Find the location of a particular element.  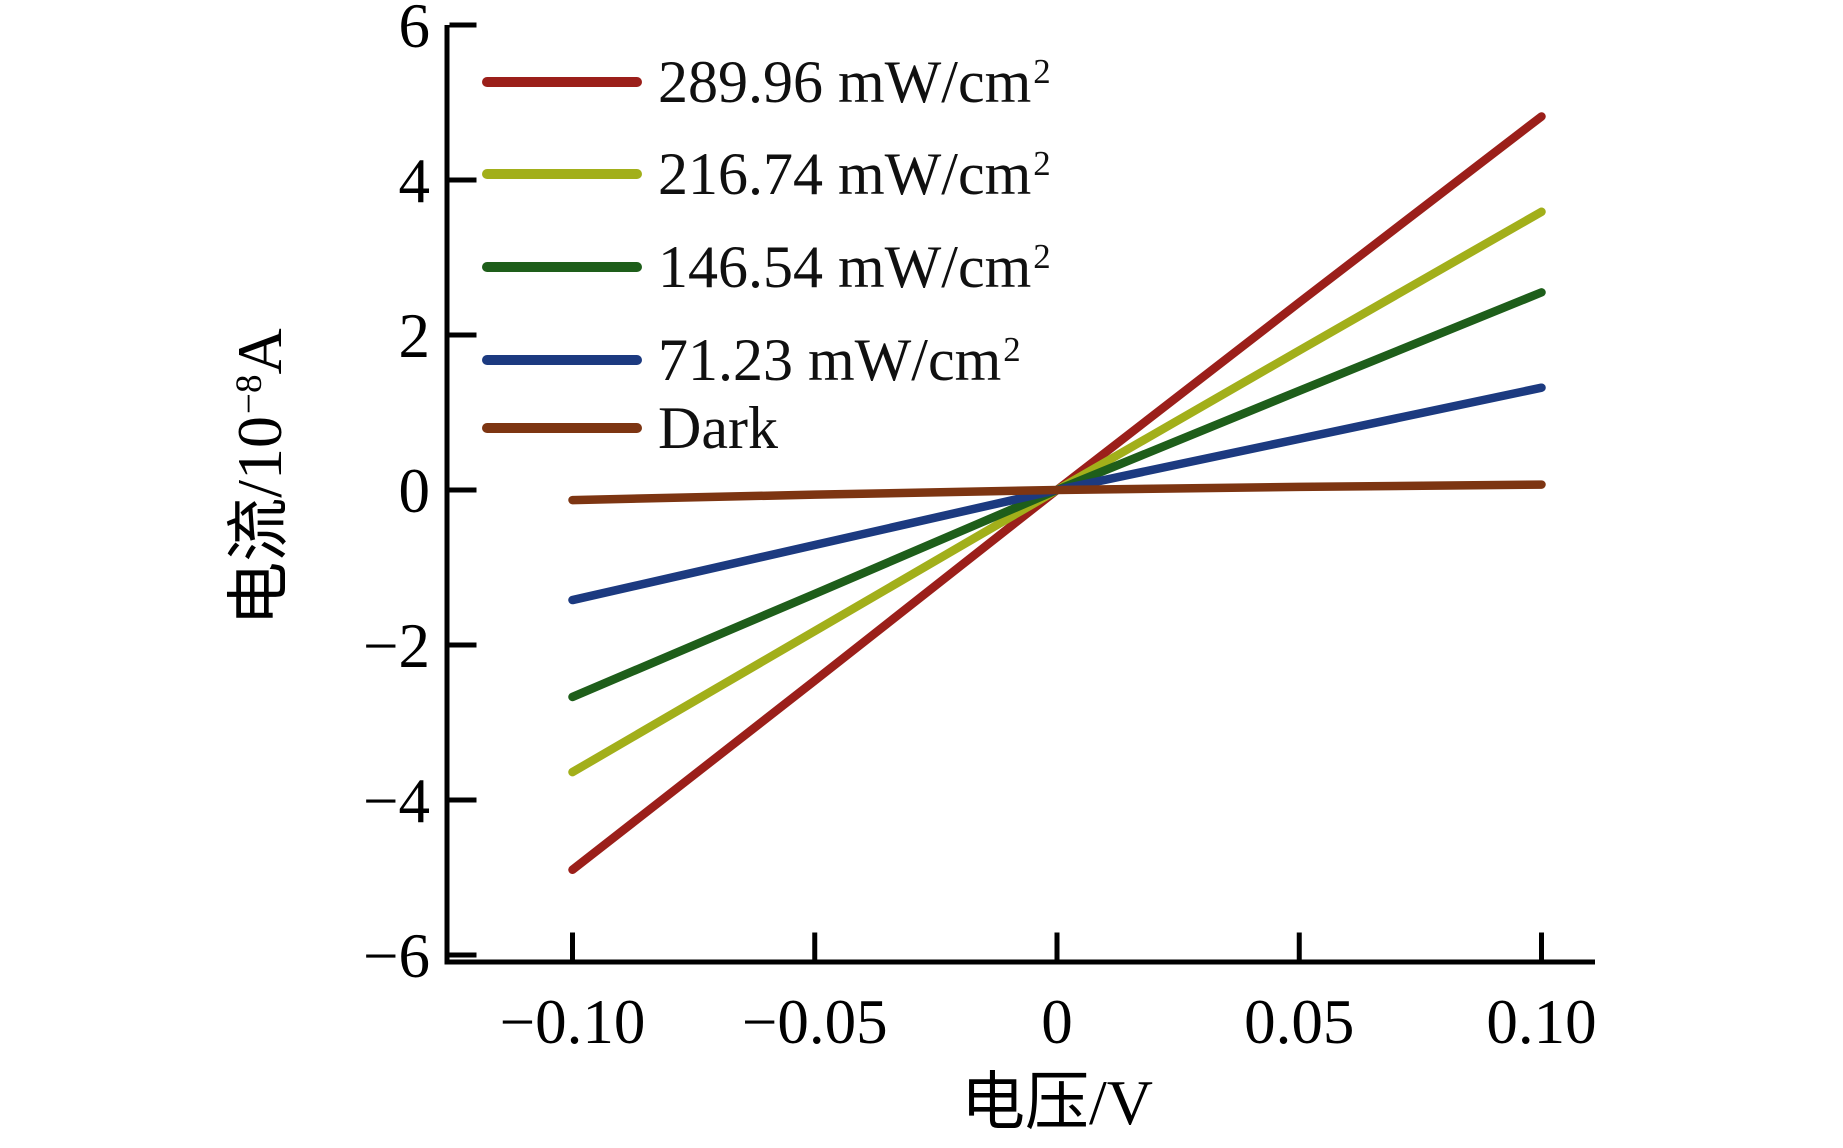

legend-label-base-0: 289.96 mW/cm is located at coordinates (845, 82).